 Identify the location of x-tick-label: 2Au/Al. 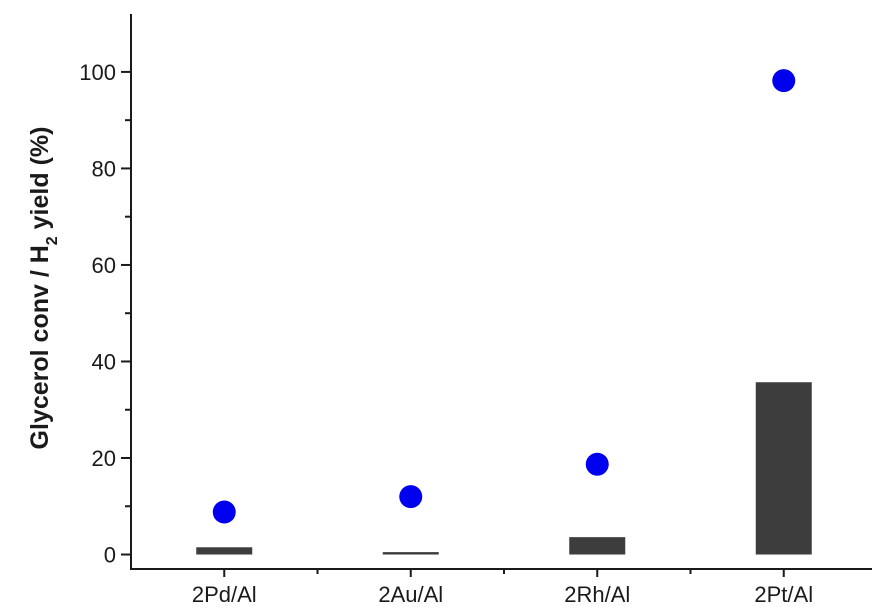
(410, 594).